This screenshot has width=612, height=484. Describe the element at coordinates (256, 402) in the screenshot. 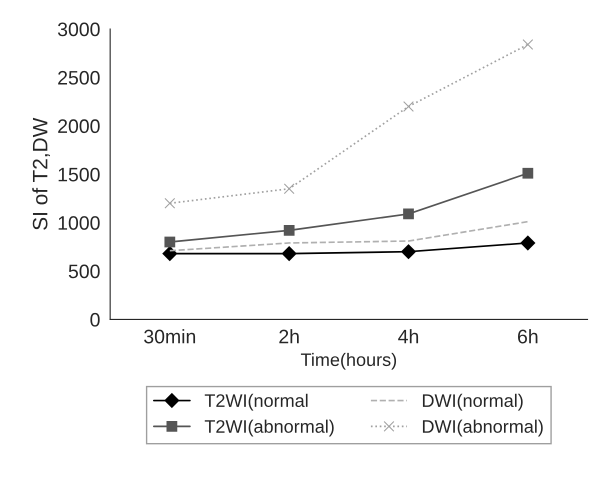

I see `legend-label: T2WI(normal` at that location.